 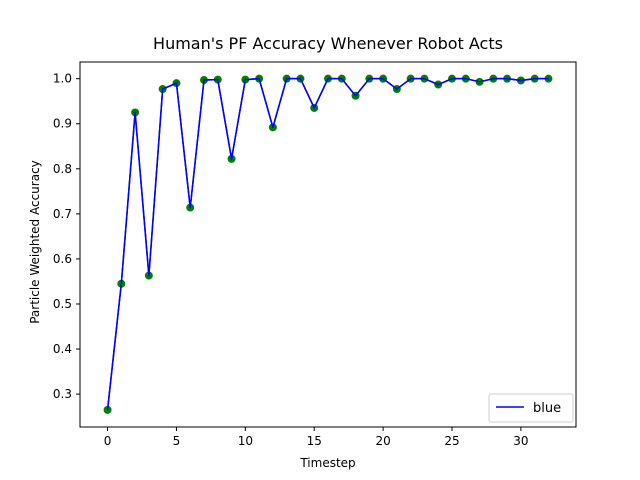 I want to click on x-tick-label: 10, so click(x=245, y=441).